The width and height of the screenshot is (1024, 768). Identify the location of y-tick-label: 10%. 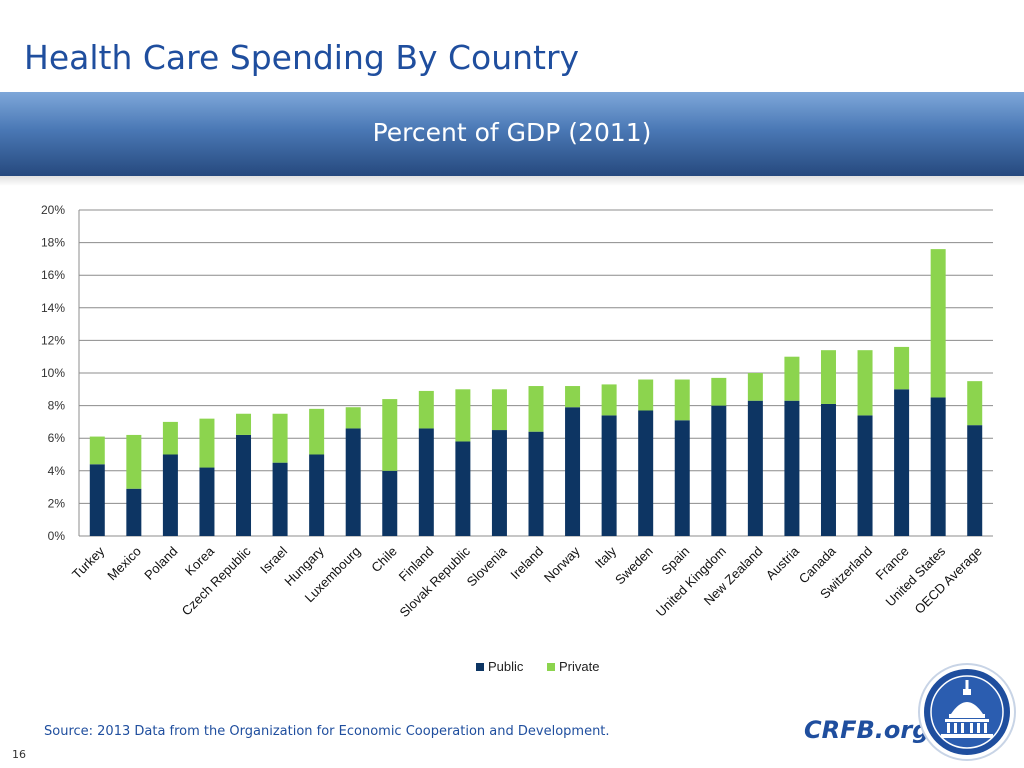
(53, 373).